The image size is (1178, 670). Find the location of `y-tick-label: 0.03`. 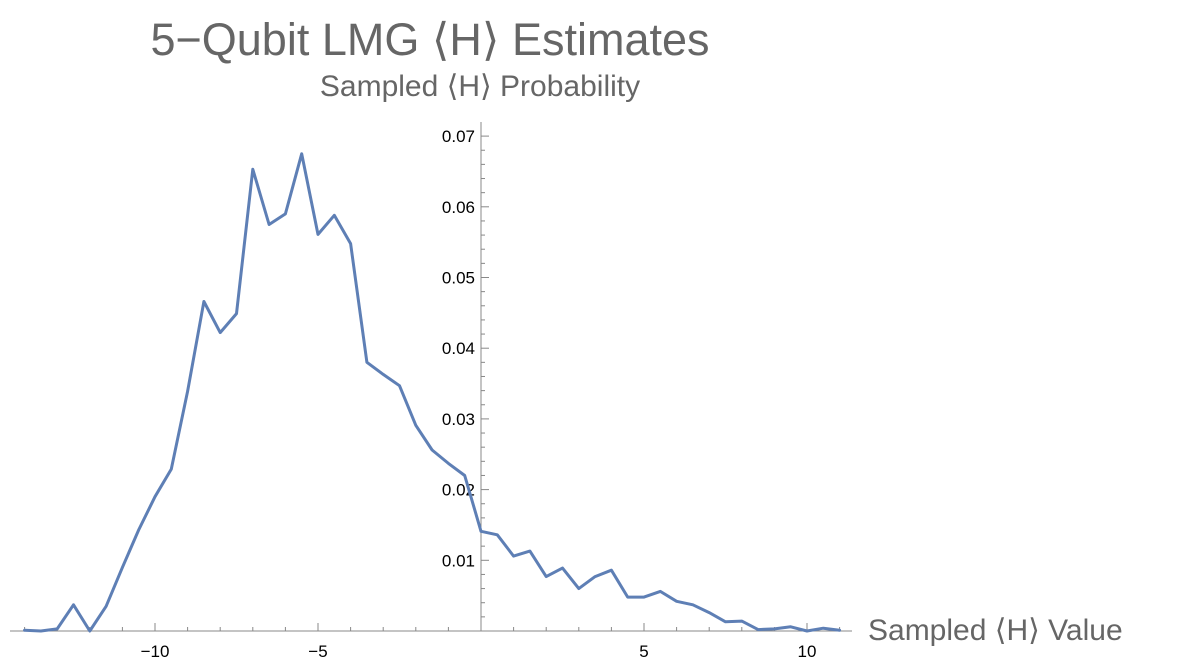

y-tick-label: 0.03 is located at coordinates (458, 419).